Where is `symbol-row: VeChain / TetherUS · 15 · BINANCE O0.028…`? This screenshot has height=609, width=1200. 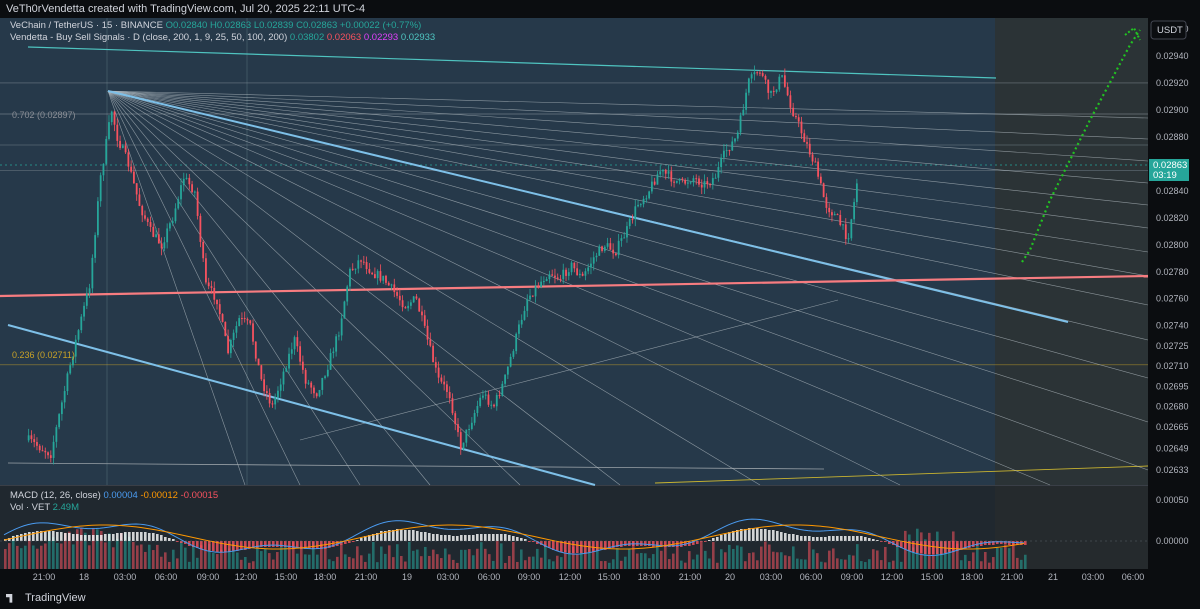 symbol-row: VeChain / TetherUS · 15 · BINANCE O0.028… is located at coordinates (222, 26).